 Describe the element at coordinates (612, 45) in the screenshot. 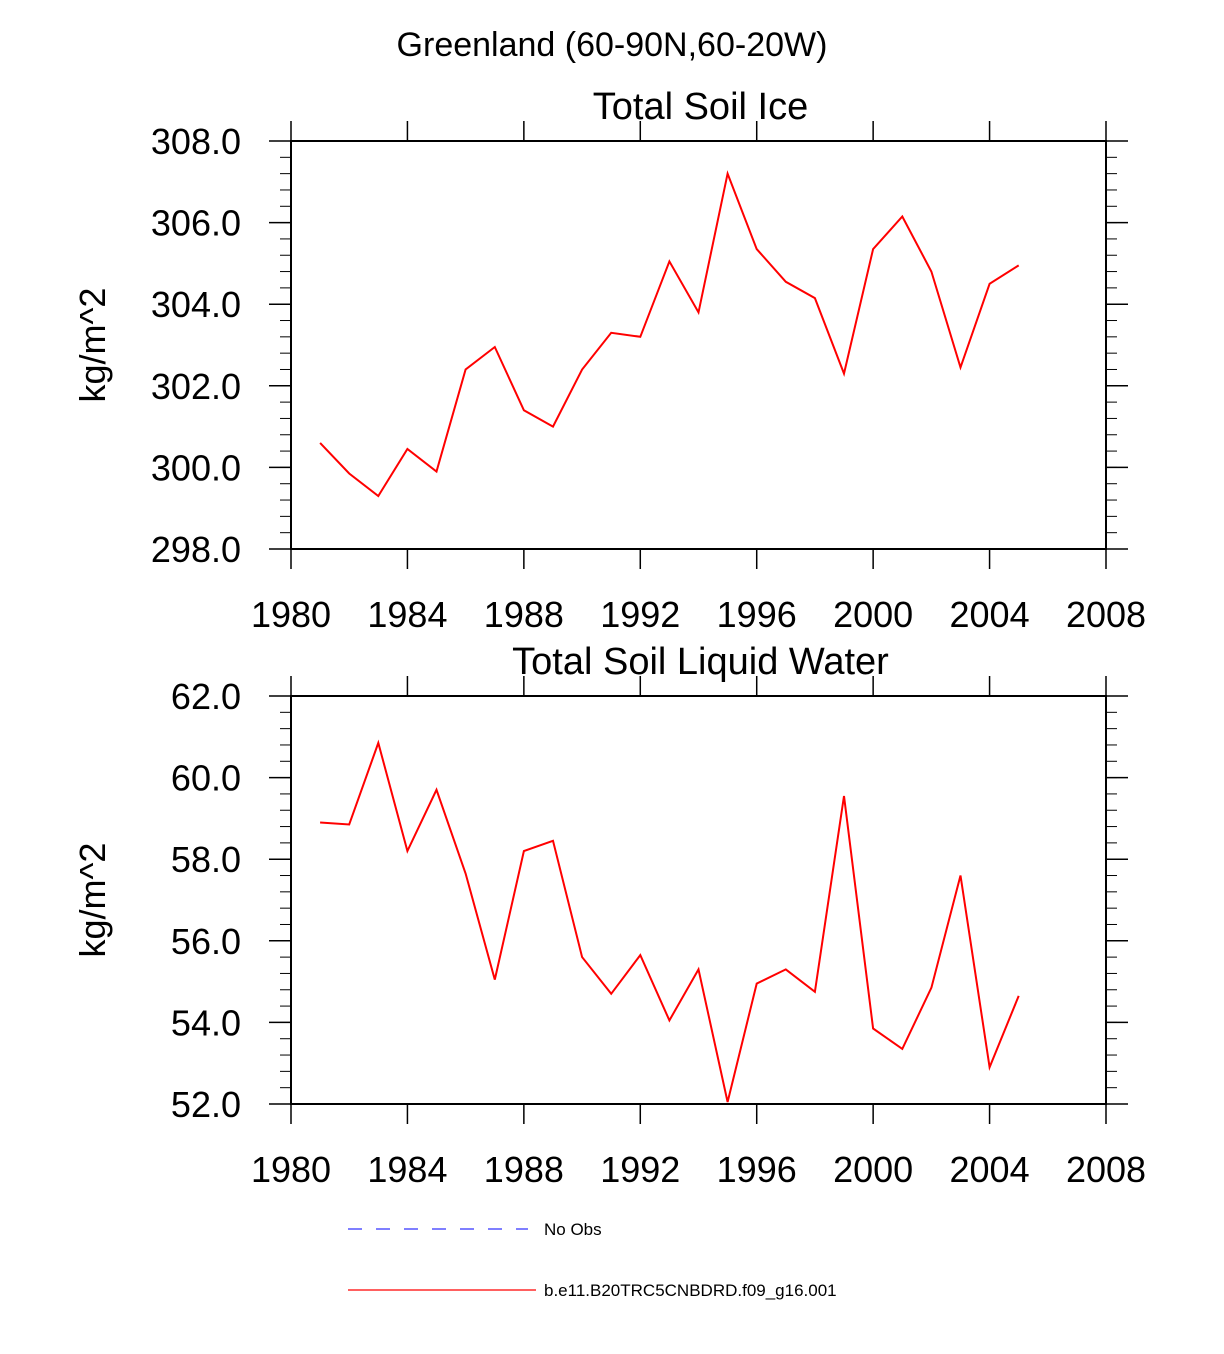

I see `figure-title: Greenland (60-90N,60-20W)` at that location.